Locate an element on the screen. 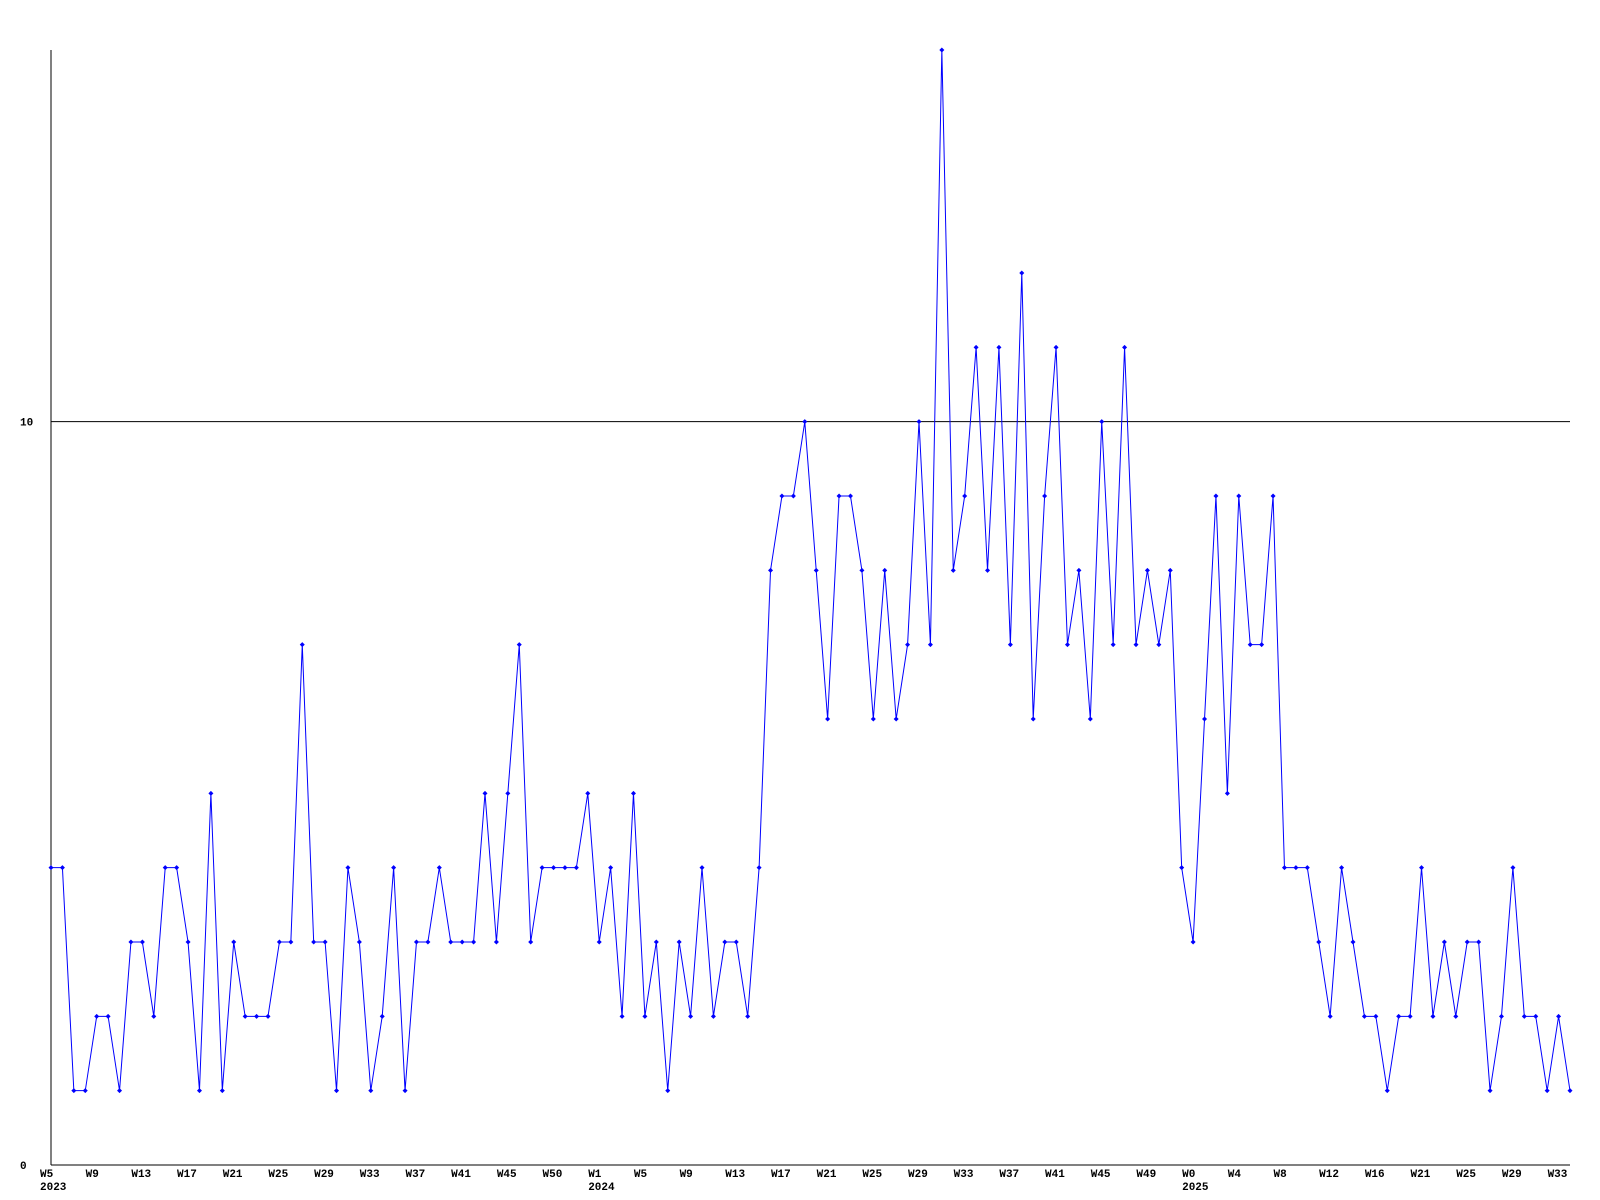 This screenshot has height=1200, width=1600. x-tick-label: W33 is located at coordinates (370, 1175).